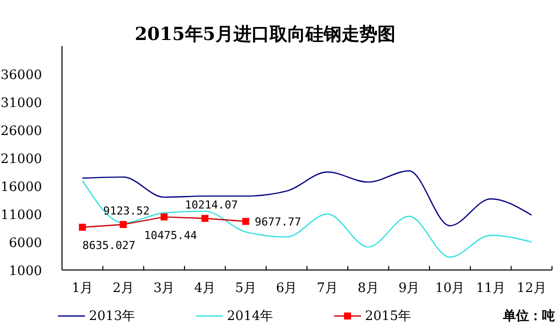 This screenshot has height=332, width=559. What do you see at coordinates (164, 288) in the screenshot?
I see `x-tick-label: 3月` at bounding box center [164, 288].